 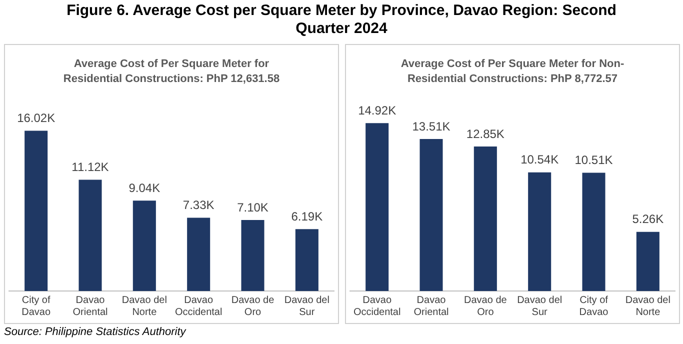 I want to click on data-label: 7.10K, so click(x=252, y=207).